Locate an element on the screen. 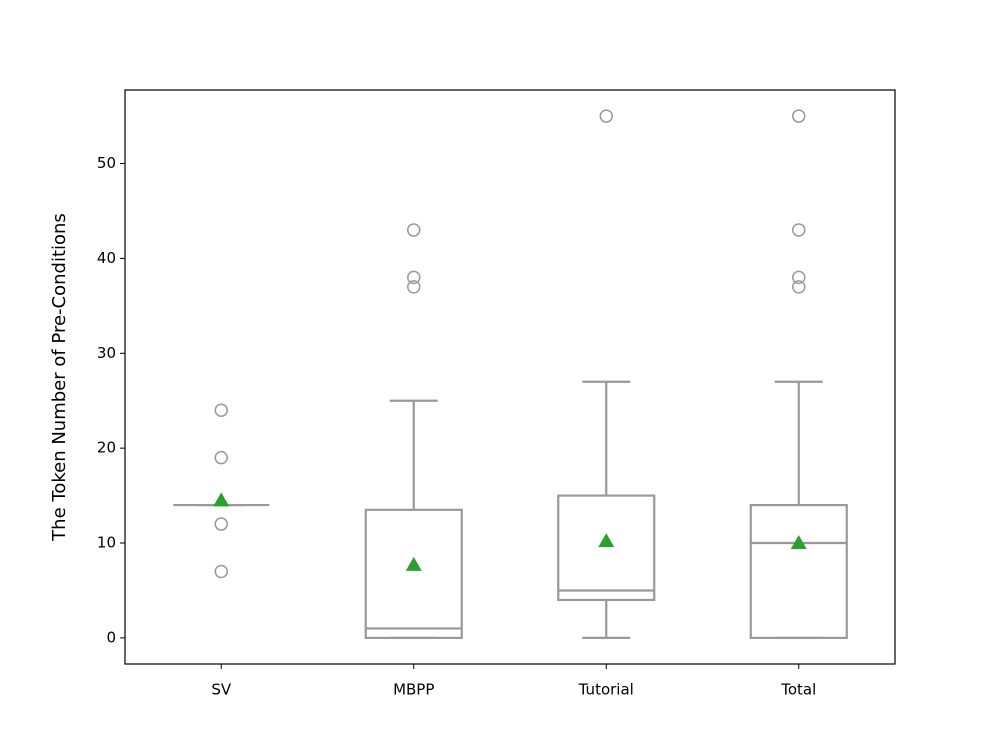  x-tick-label: Total is located at coordinates (798, 690).